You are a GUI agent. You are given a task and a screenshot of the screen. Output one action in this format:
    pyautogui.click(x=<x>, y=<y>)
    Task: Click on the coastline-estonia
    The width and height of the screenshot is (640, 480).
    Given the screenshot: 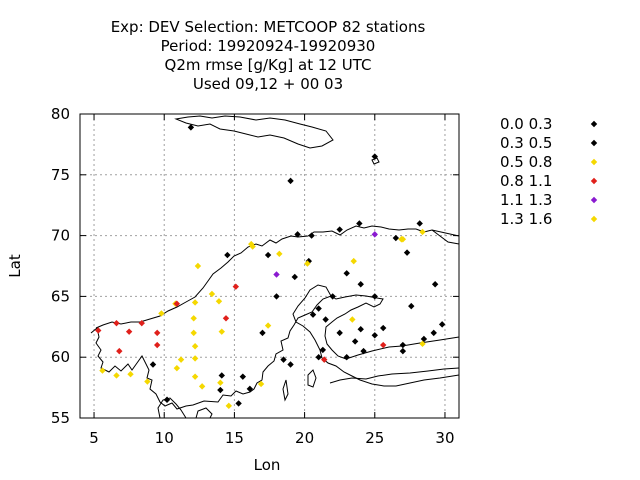 What is the action you would take?
    pyautogui.click(x=394, y=375)
    